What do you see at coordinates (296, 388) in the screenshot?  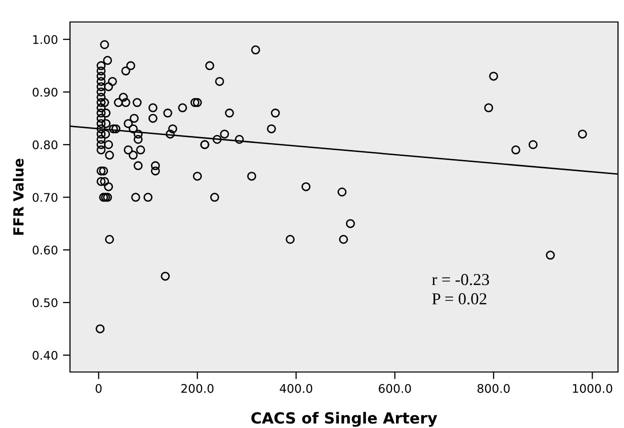 I see `x-tick-label: 400.0` at bounding box center [296, 388].